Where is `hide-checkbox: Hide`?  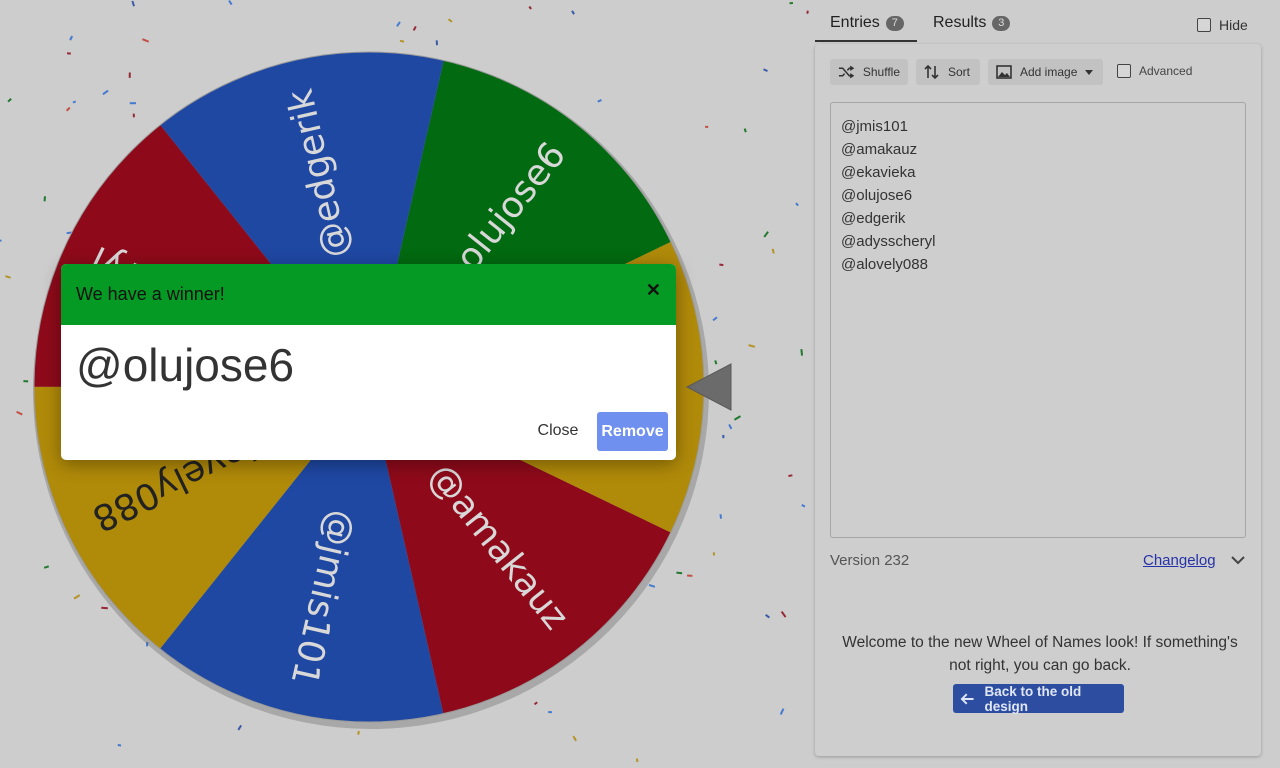 hide-checkbox: Hide is located at coordinates (1222, 25).